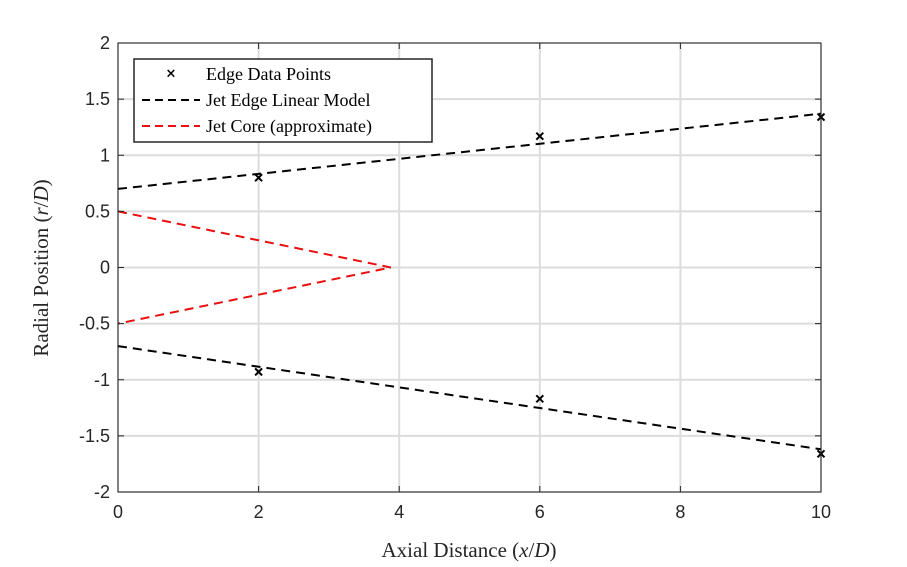  Describe the element at coordinates (97, 99) in the screenshot. I see `y-tick-label: 1.5` at that location.